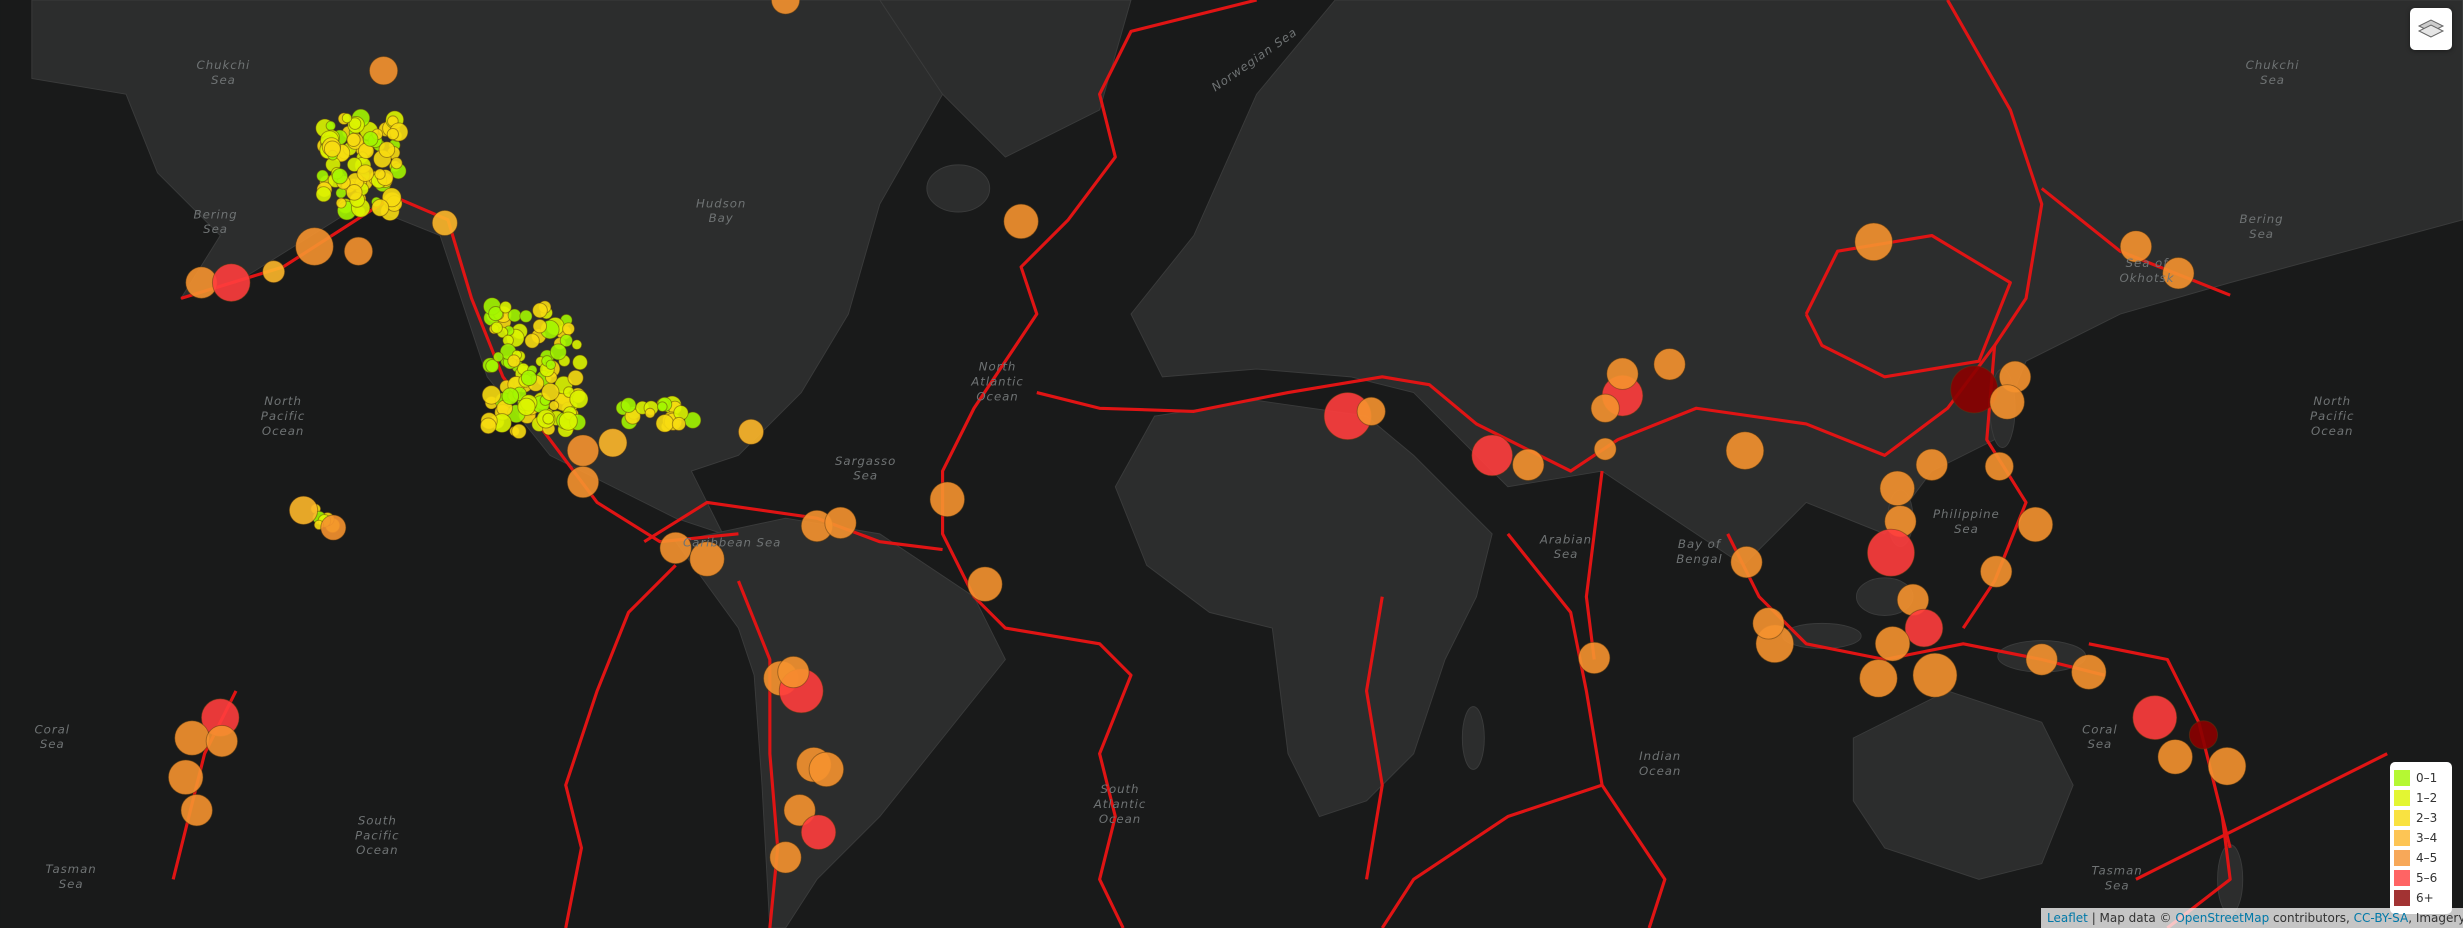 This screenshot has width=2463, height=928. Describe the element at coordinates (2427, 778) in the screenshot. I see `legend-label: 0–1` at that location.